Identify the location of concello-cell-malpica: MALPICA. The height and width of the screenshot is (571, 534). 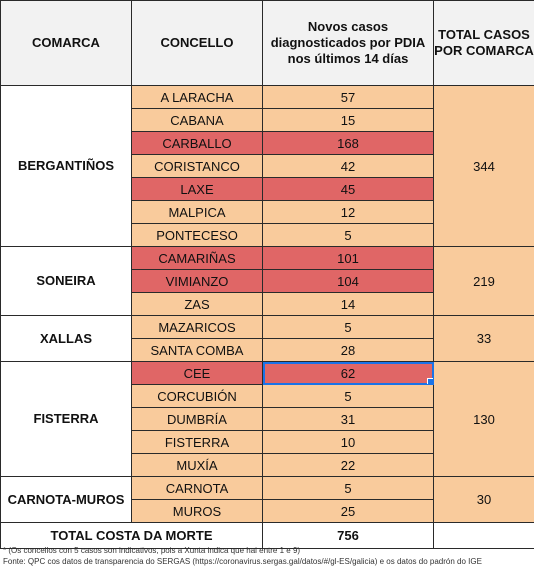
(197, 212).